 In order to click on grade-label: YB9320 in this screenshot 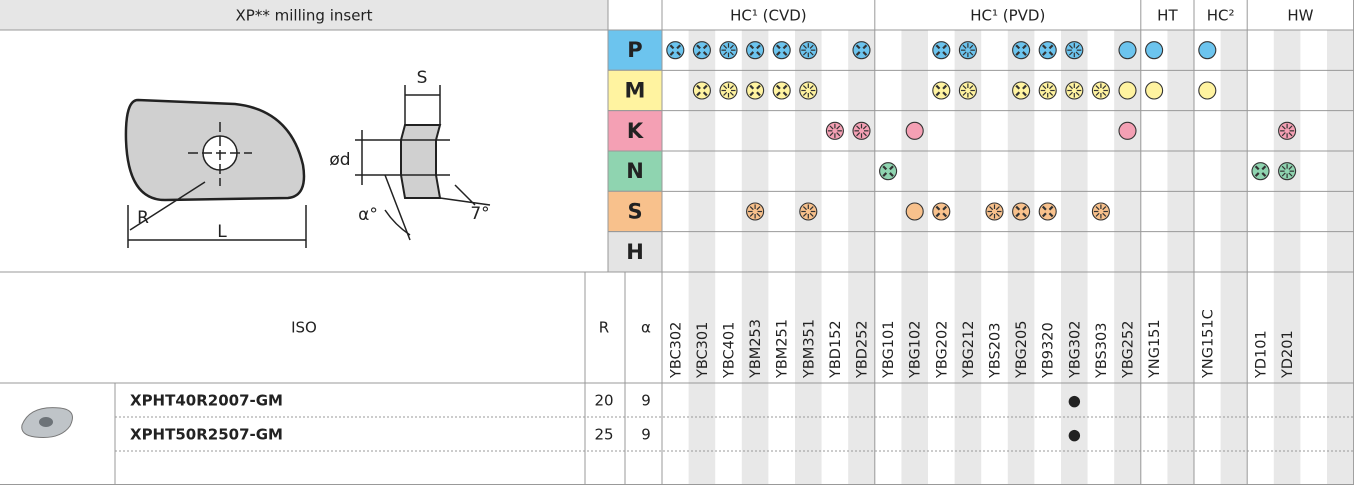, I will do `click(1049, 350)`.